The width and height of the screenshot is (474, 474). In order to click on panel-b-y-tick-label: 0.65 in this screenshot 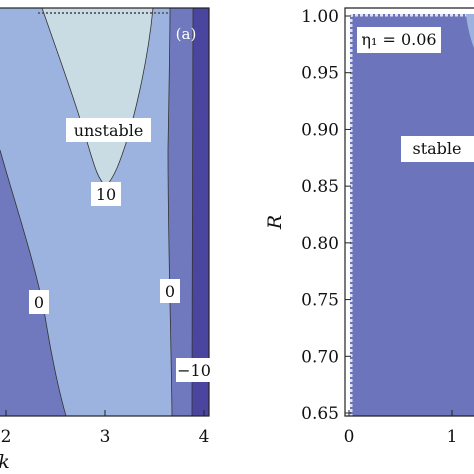, I will do `click(320, 414)`.